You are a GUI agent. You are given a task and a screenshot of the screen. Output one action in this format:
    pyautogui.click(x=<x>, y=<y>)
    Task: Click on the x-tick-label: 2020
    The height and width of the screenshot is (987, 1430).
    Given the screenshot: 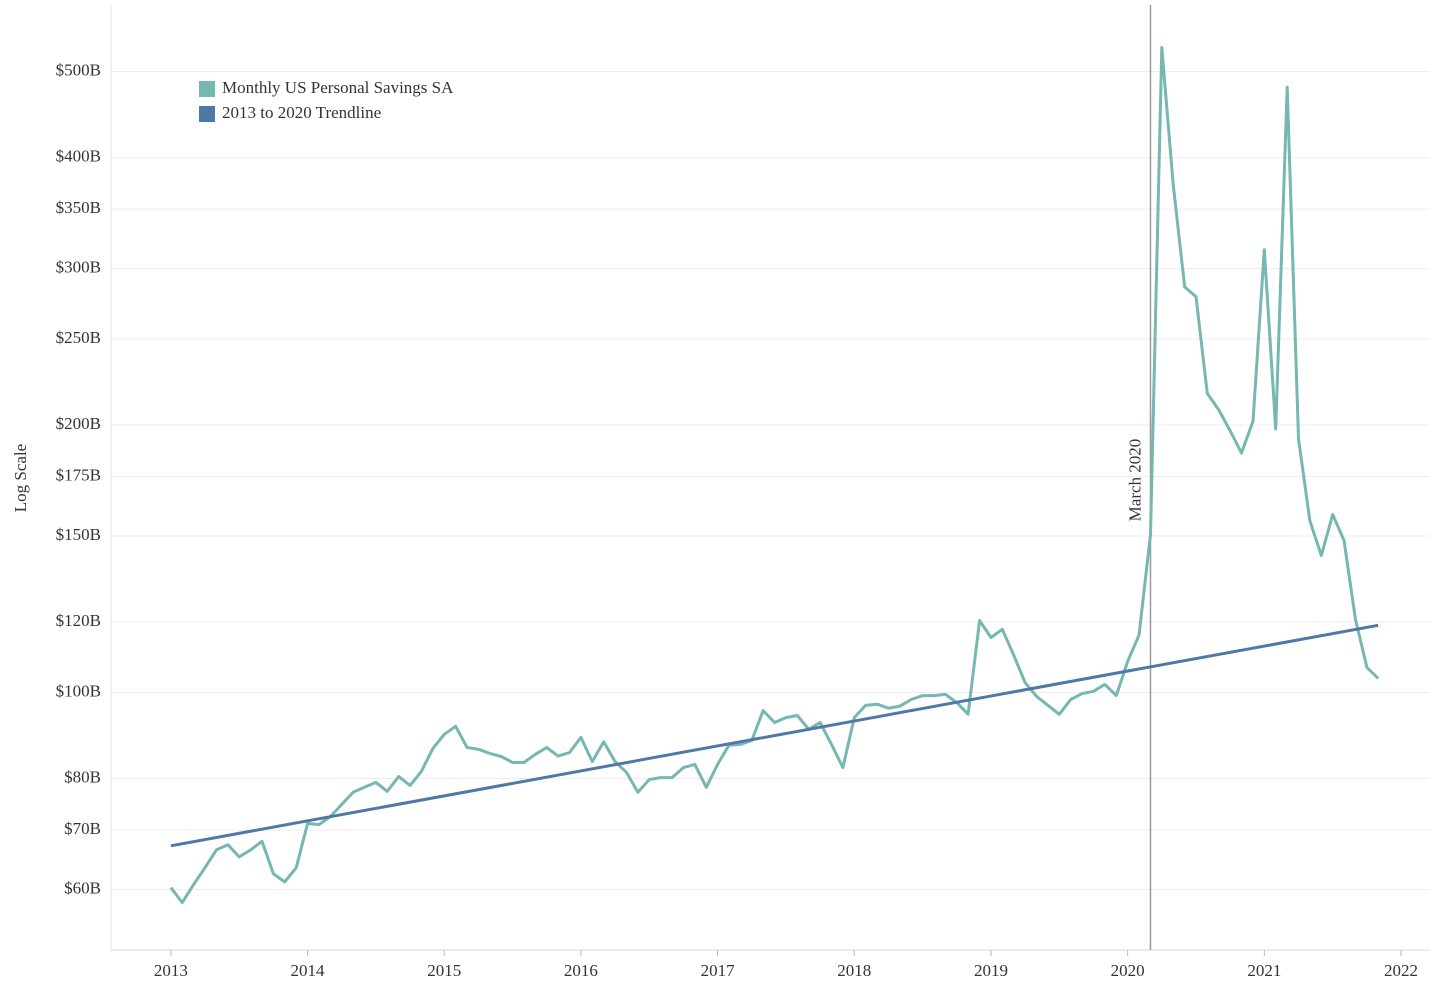 What is the action you would take?
    pyautogui.click(x=1128, y=970)
    